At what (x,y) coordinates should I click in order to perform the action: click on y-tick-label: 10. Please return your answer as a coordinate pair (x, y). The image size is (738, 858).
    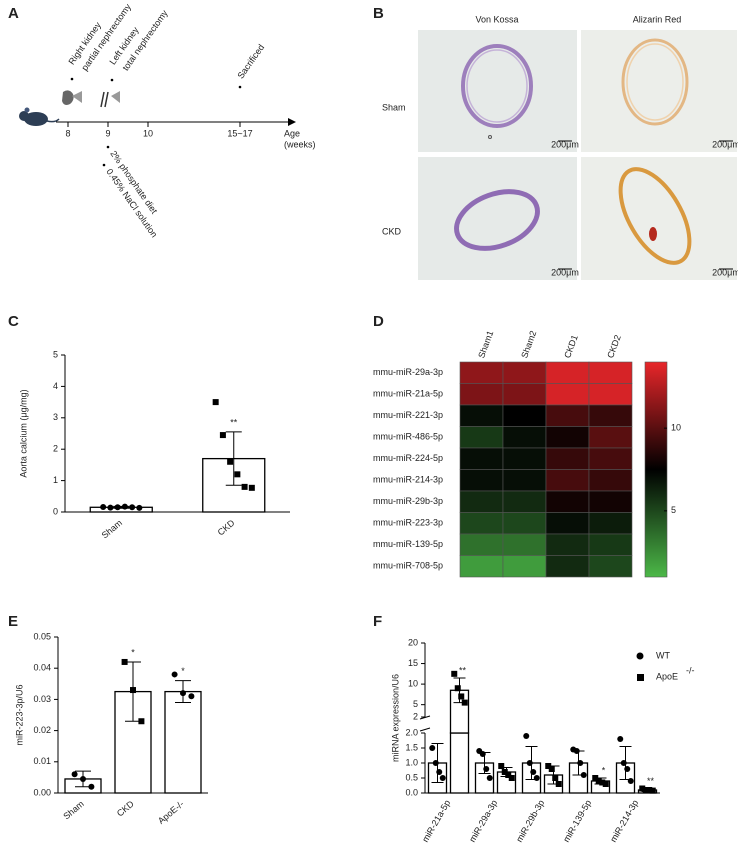
    Looking at the image, I should click on (413, 683).